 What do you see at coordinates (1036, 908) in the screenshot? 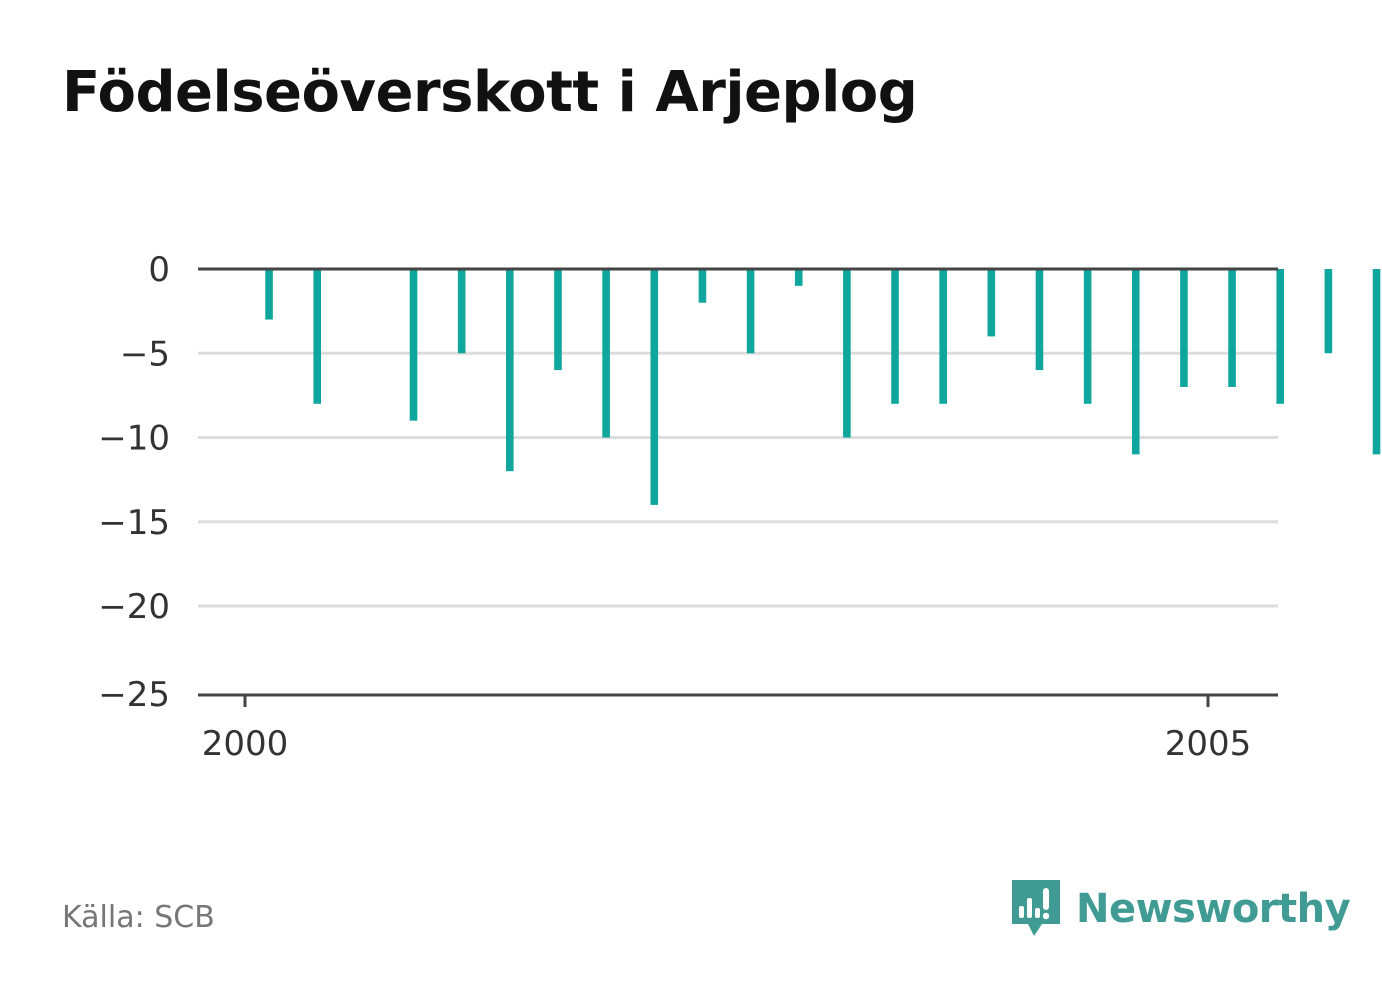
I see `newsworthy-logo-icon` at bounding box center [1036, 908].